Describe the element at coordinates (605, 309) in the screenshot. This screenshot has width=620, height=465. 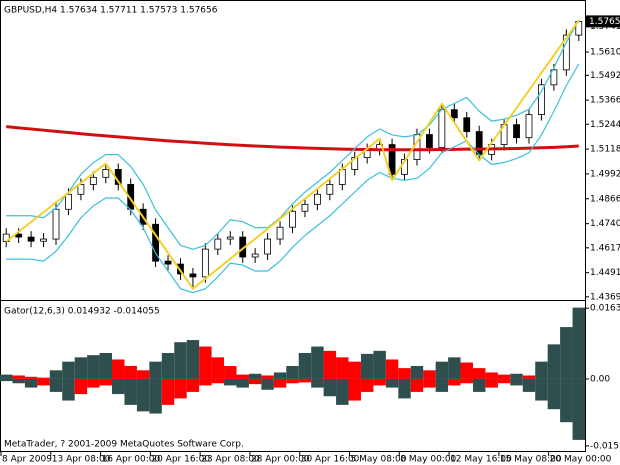
I see `y-tick-label: 0.016381` at that location.